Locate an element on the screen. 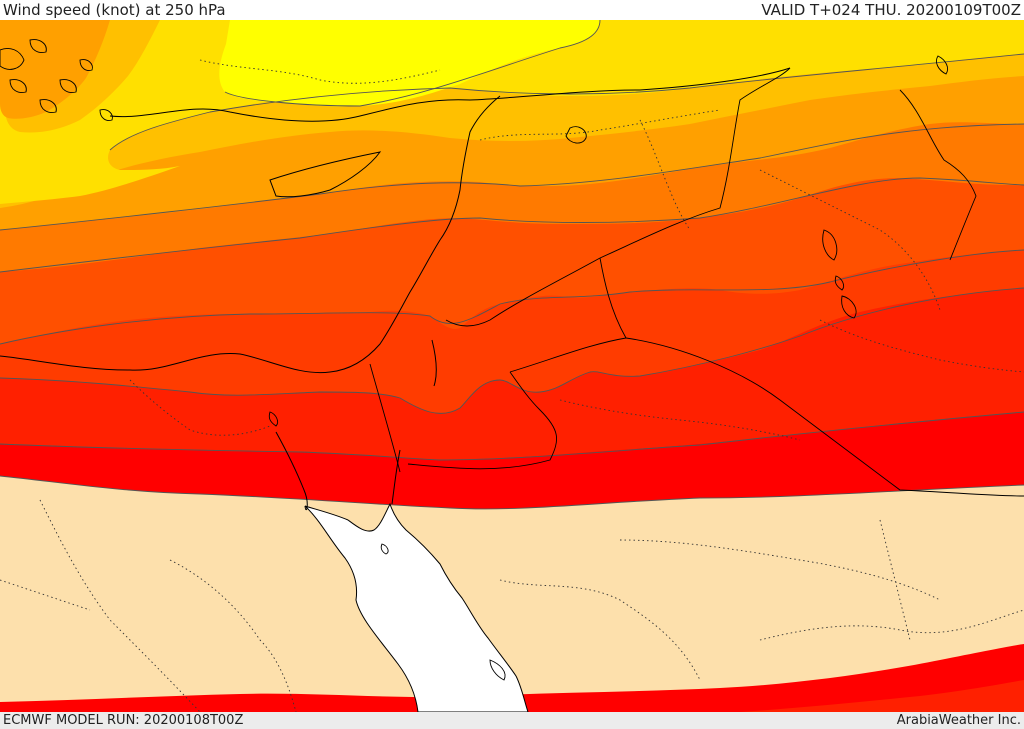  coastline-sinai is located at coordinates (291, 471).